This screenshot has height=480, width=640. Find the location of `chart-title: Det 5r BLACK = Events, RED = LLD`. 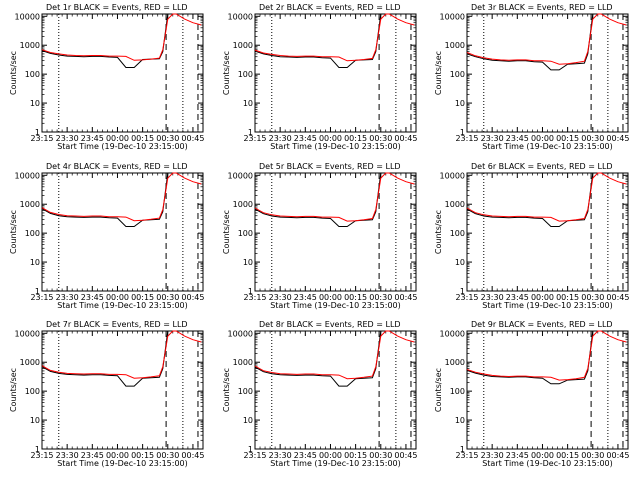

chart-title: Det 5r BLACK = Events, RED = LLD is located at coordinates (330, 166).